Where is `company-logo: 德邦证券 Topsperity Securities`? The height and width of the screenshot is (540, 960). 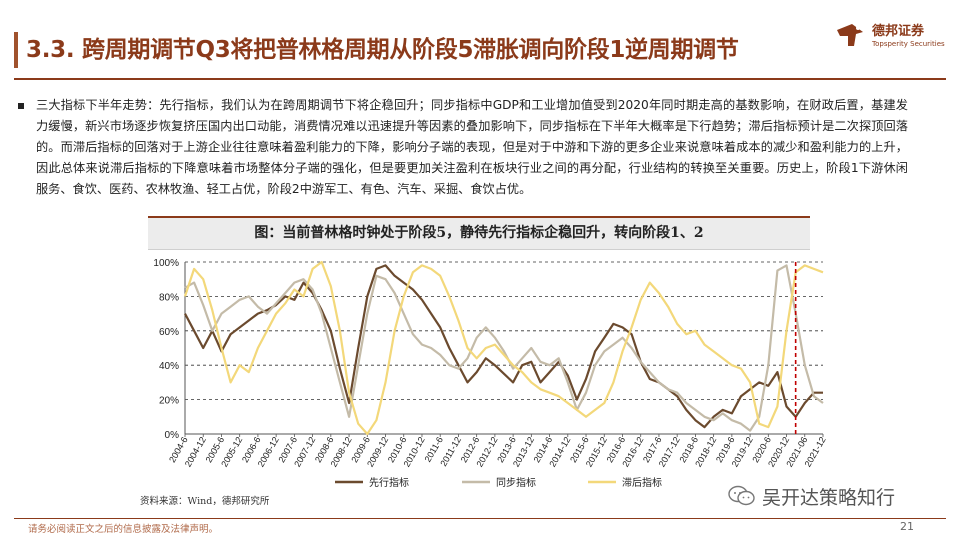
company-logo: 德邦证券 Topsperity Securities is located at coordinates (889, 39).